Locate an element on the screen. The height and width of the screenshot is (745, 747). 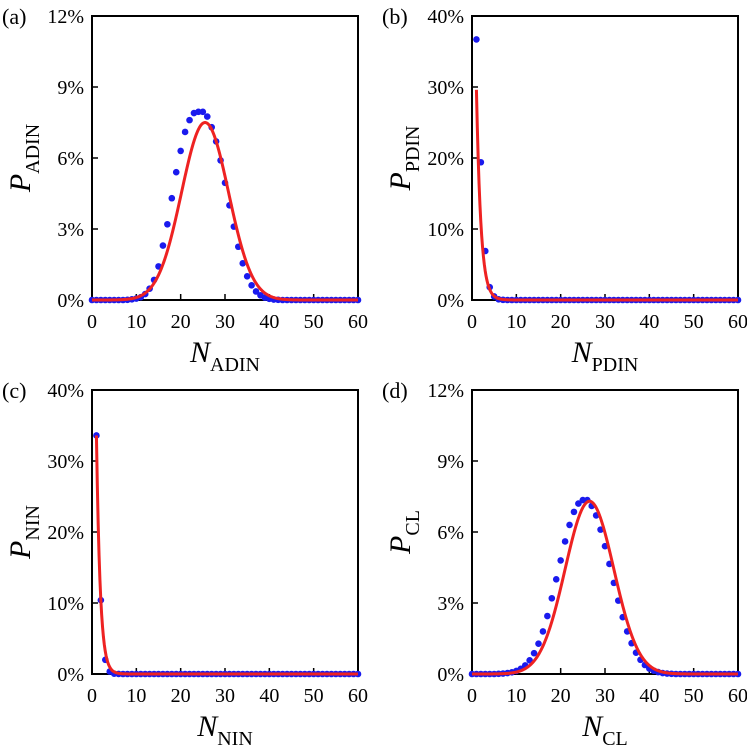
x-axis-title: NCL is located at coordinates (604, 727).